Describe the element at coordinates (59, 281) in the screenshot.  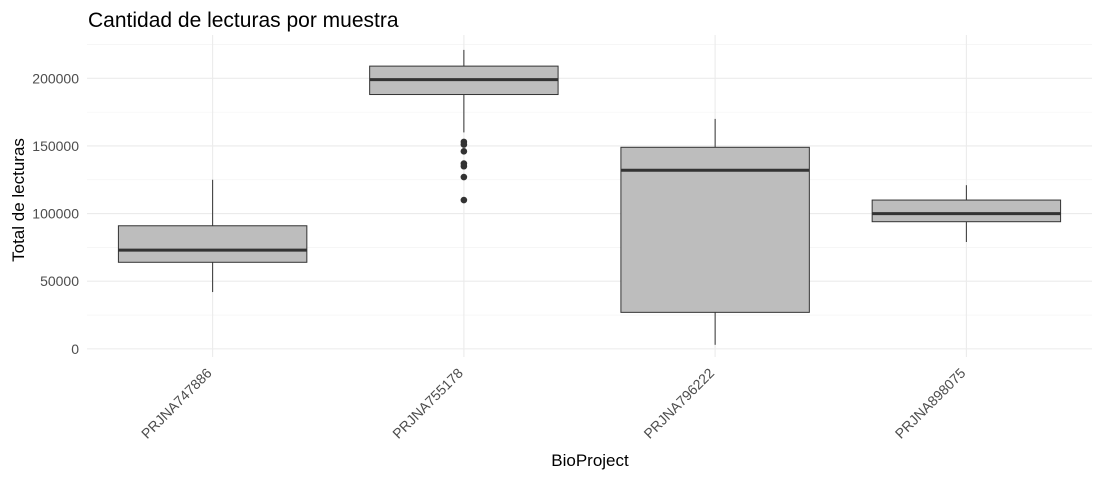
I see `y-tick-label: 50000` at that location.